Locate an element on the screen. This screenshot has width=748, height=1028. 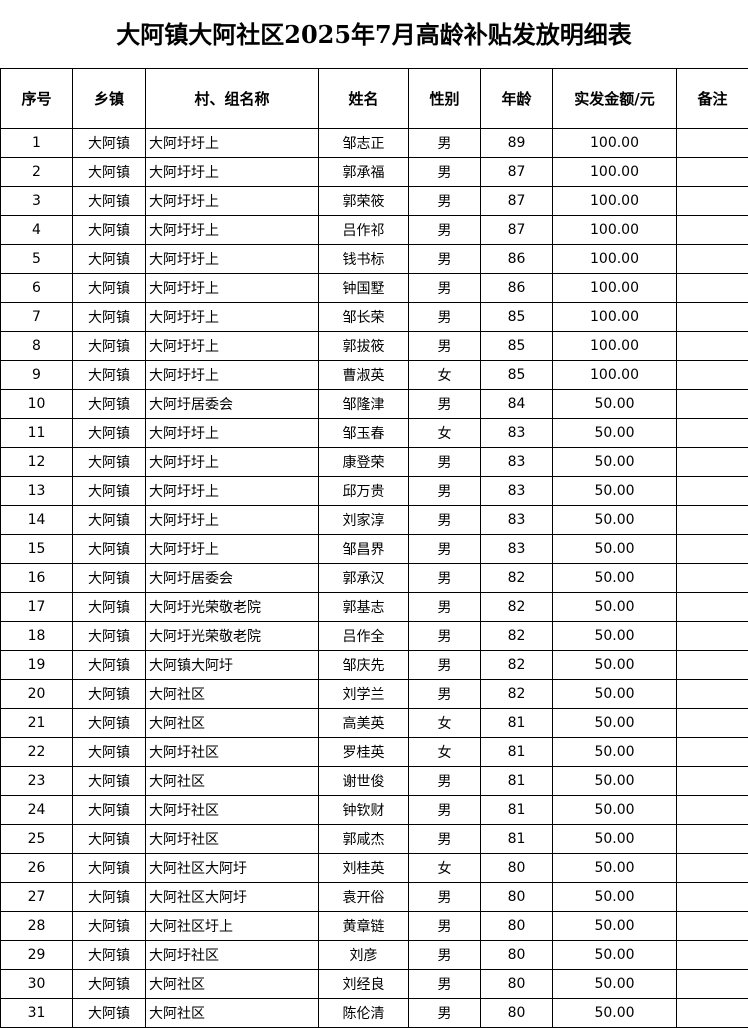
cell-name: 邹昌界 is located at coordinates (363, 549).